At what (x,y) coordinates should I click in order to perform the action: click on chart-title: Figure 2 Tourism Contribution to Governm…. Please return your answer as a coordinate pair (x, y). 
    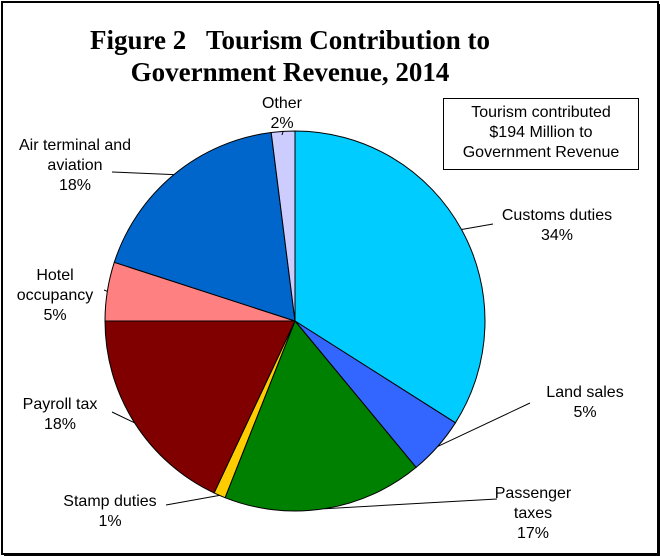
    Looking at the image, I should click on (290, 56).